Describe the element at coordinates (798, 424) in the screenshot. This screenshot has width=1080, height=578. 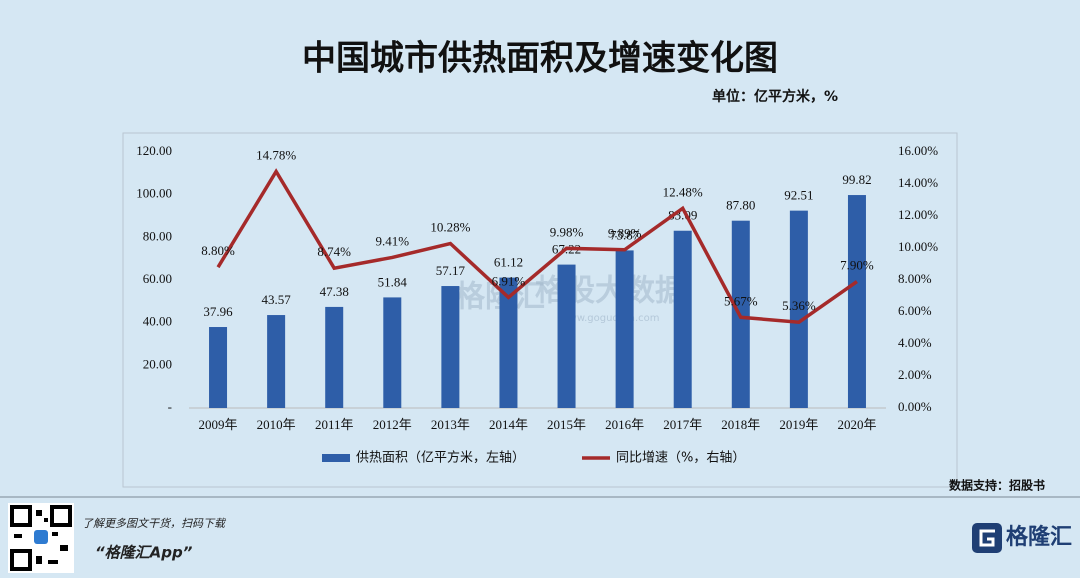
I see `x-tick-label: 2019年` at that location.